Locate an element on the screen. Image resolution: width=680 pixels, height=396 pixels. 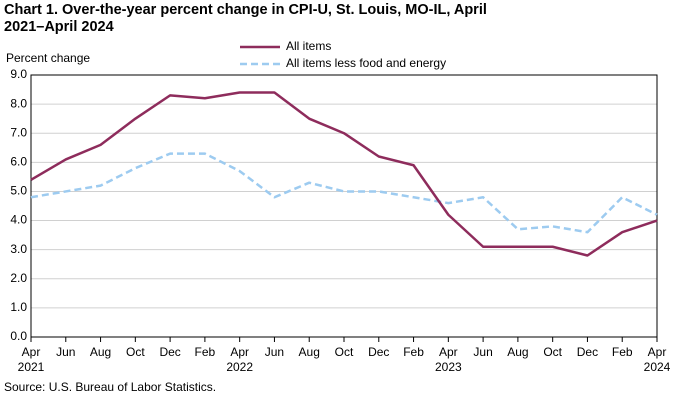
y-tick-label: 1.0 is located at coordinates (18, 307).